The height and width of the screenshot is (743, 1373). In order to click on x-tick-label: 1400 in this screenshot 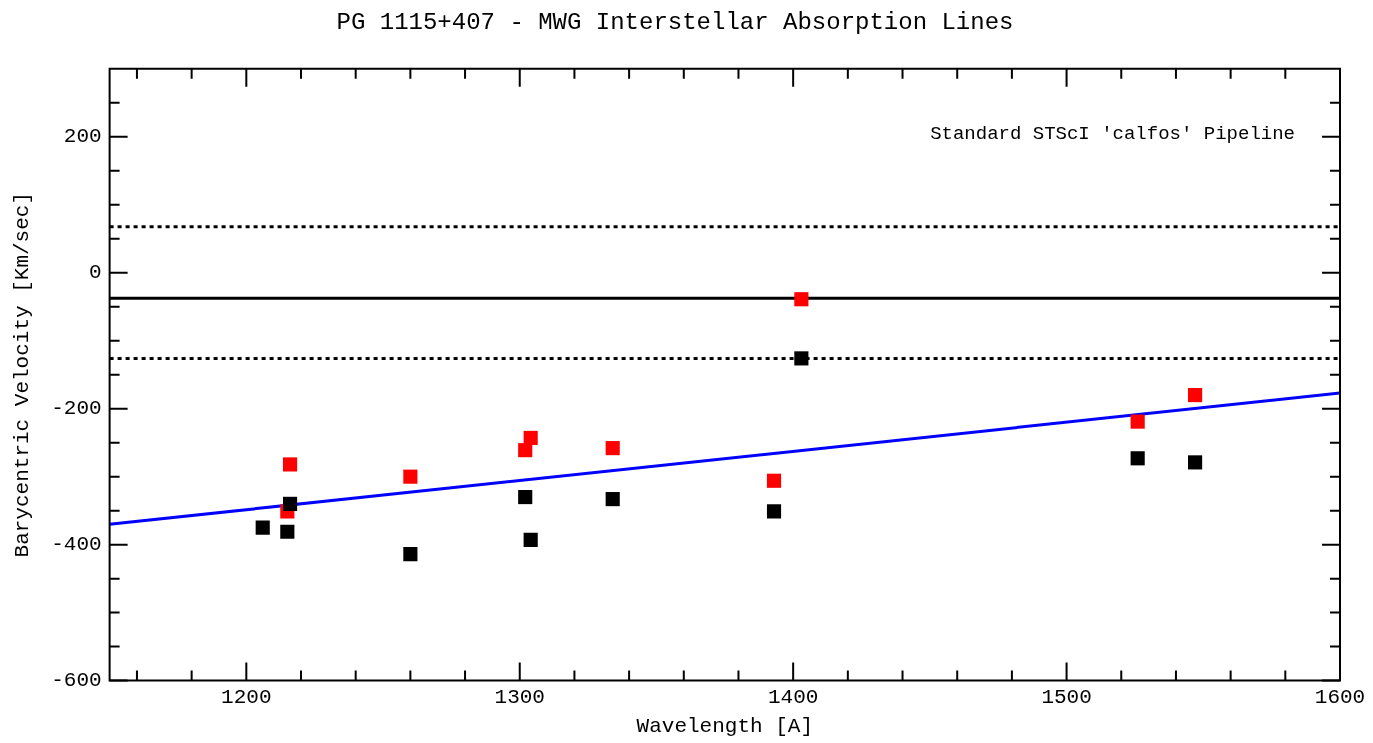, I will do `click(793, 697)`.